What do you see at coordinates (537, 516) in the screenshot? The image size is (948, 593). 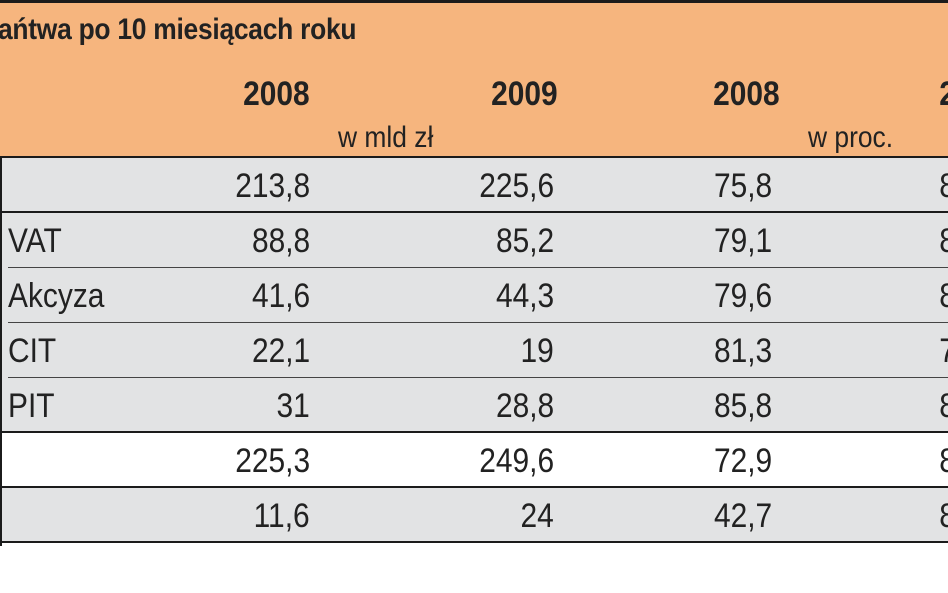 I see `table-cell: 24` at bounding box center [537, 516].